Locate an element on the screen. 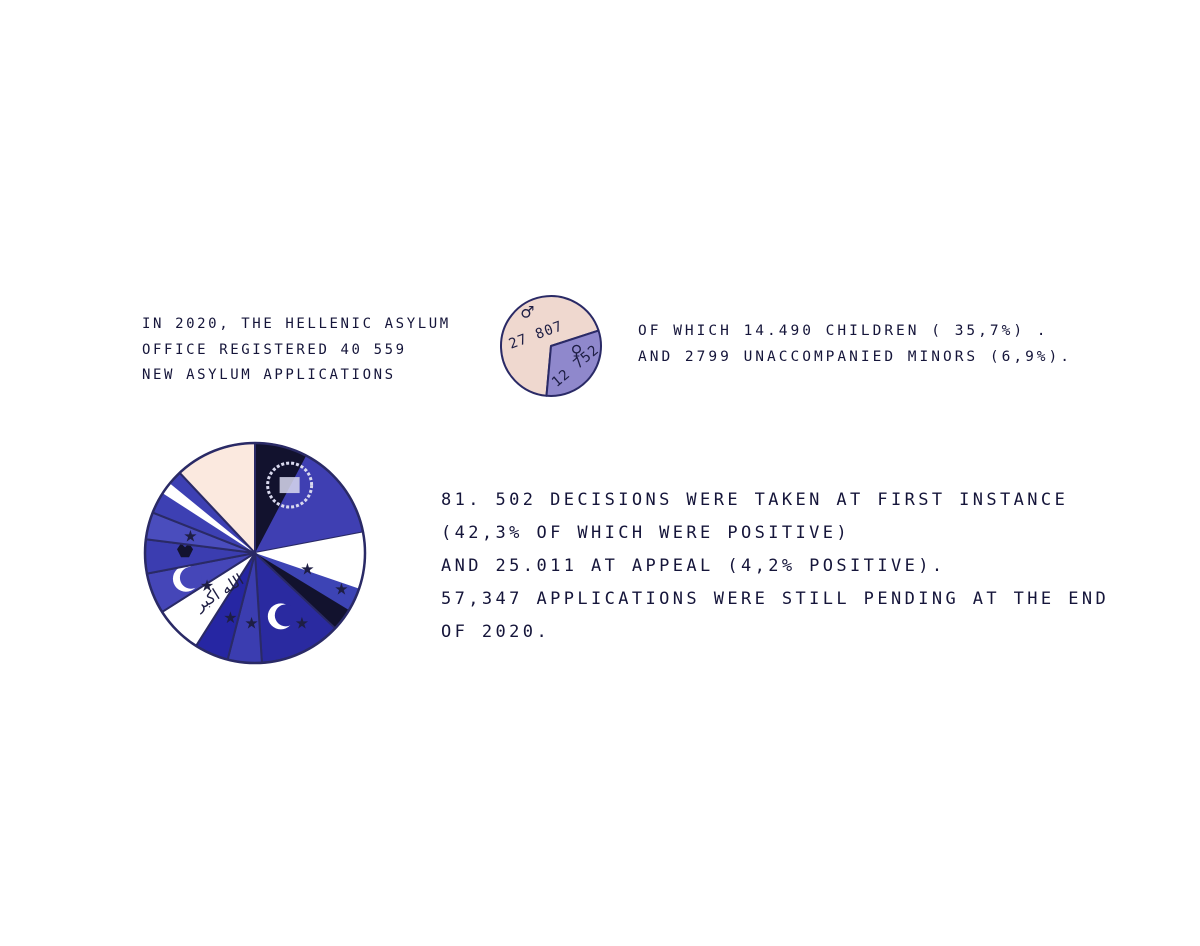  mosque-icon is located at coordinates (289, 485).